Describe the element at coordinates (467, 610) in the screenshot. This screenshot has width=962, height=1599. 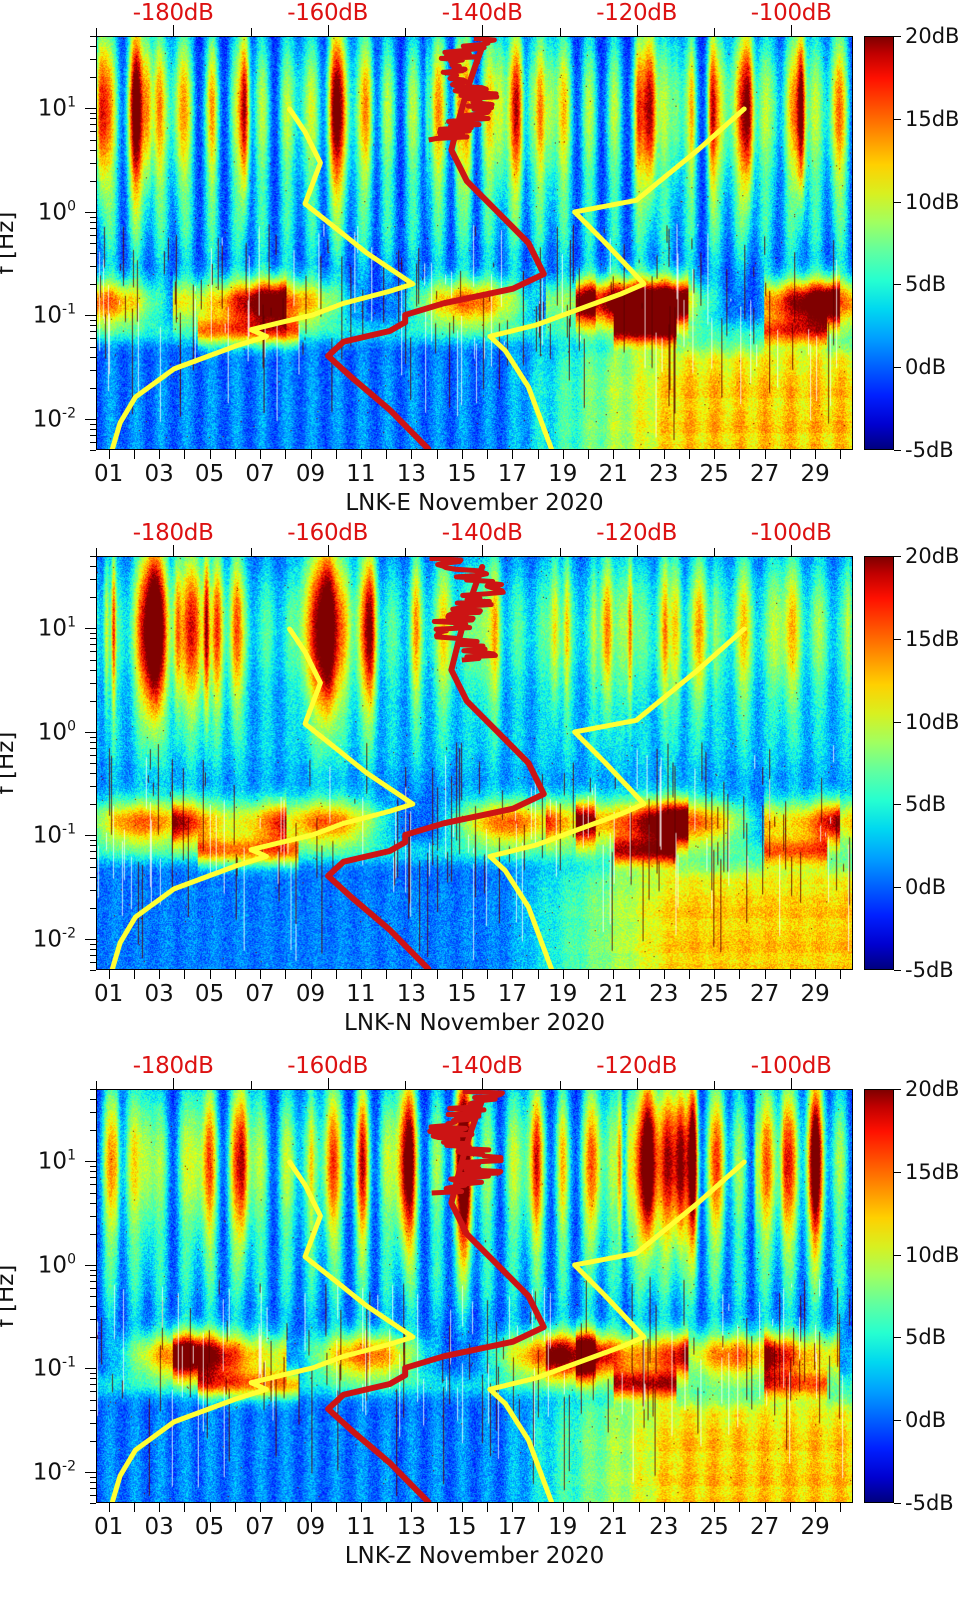
I see `psd-high-frequency-curve` at that location.